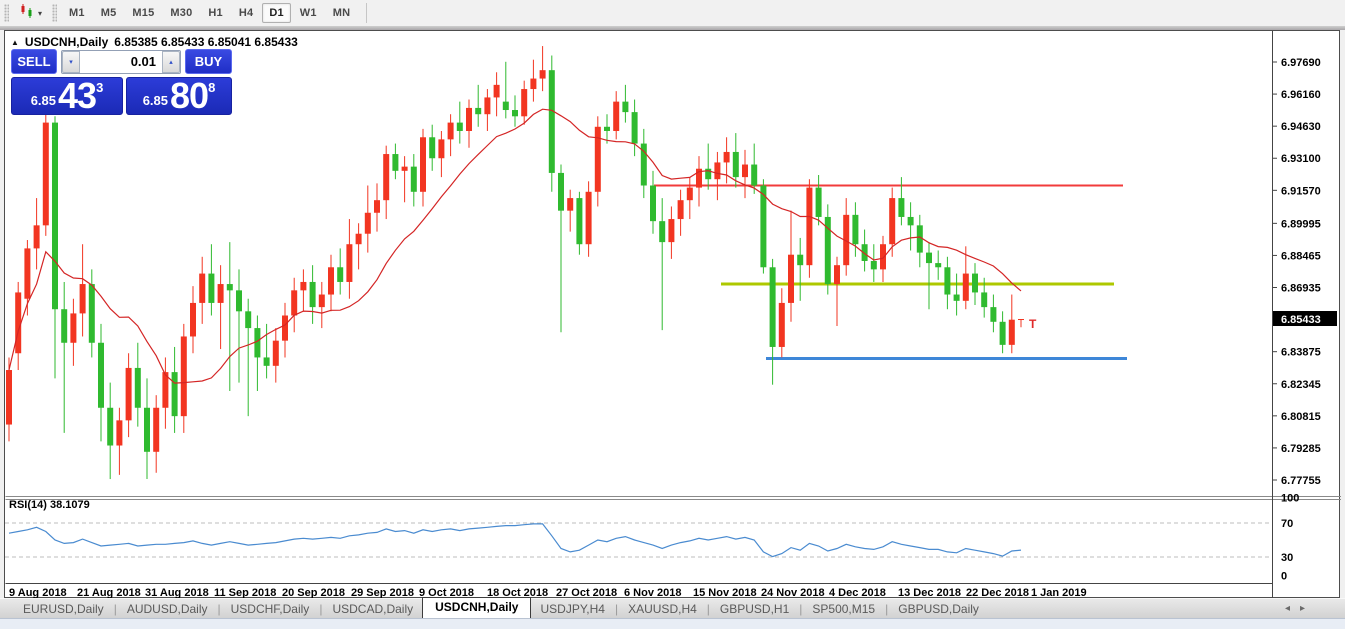 This screenshot has height=629, width=1345. What do you see at coordinates (77, 13) in the screenshot?
I see `timeframe-button-M1: M1` at bounding box center [77, 13].